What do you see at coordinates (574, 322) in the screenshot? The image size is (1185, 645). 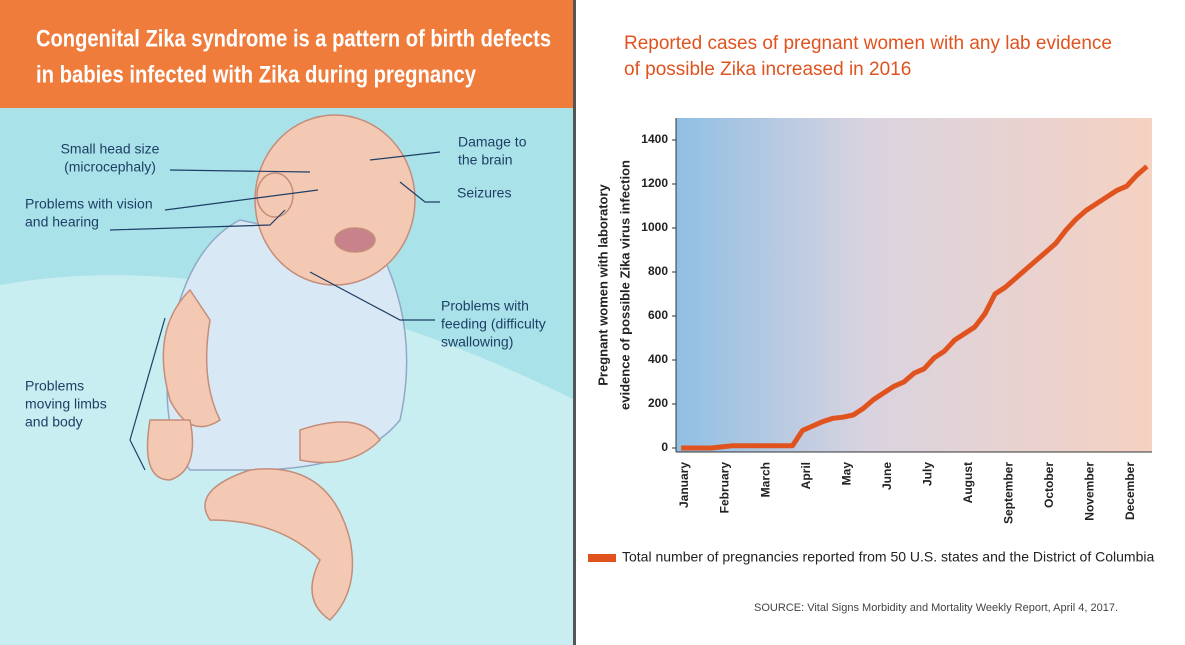 I see `divider` at bounding box center [574, 322].